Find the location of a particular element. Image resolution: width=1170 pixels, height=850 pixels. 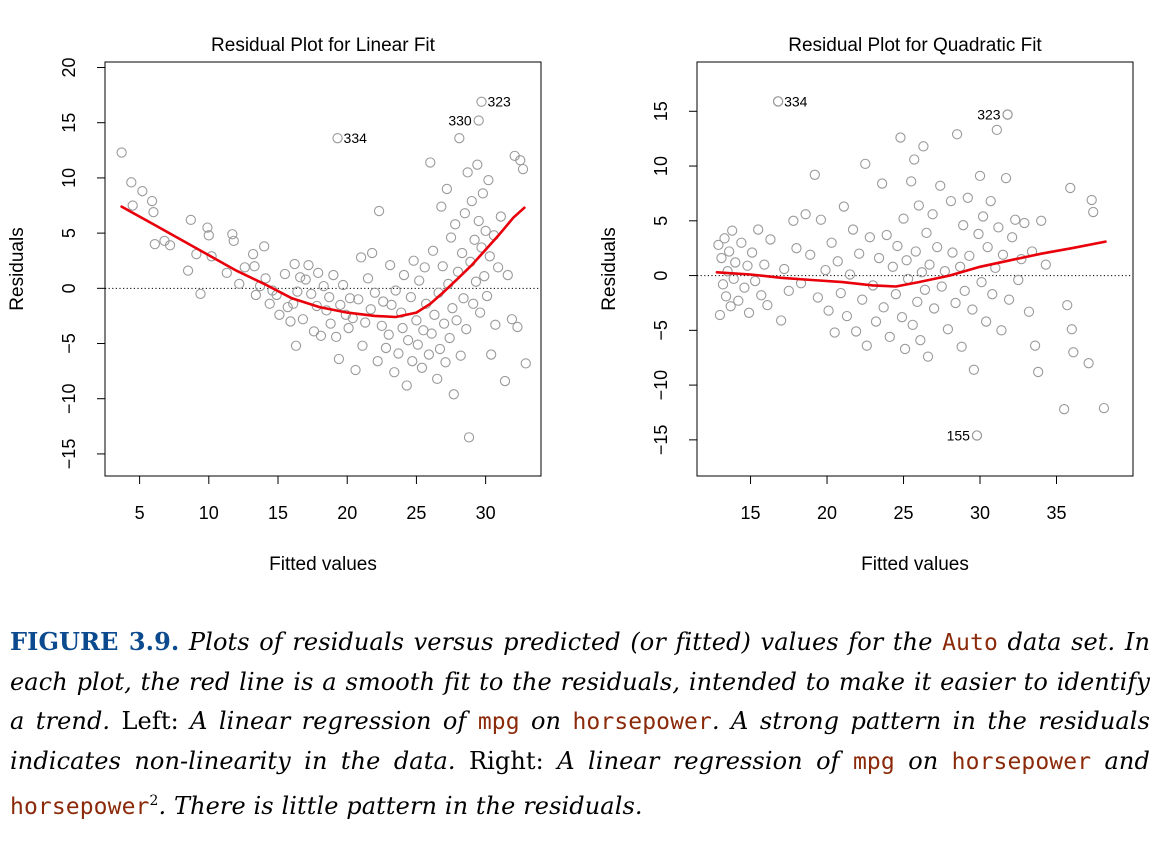

y-tick-label: −5 is located at coordinates (661, 330).